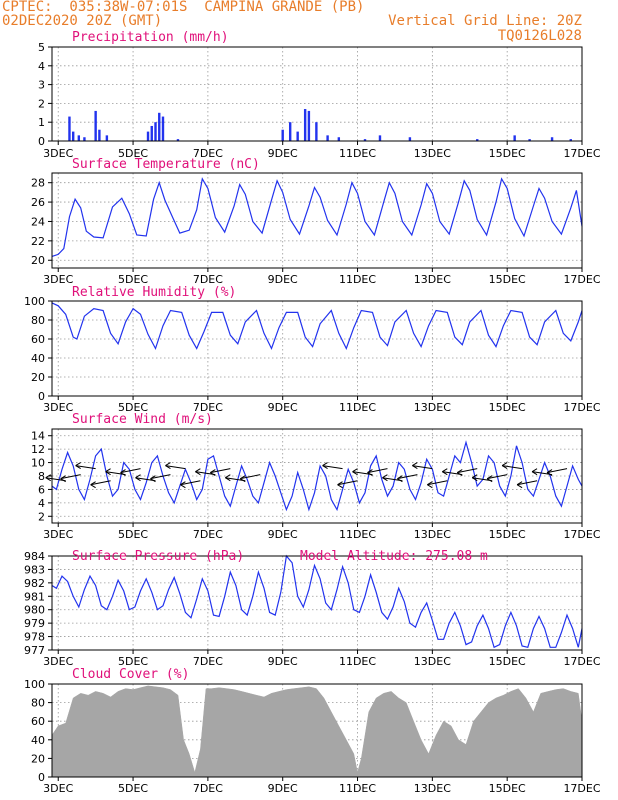  Describe the element at coordinates (208, 788) in the screenshot. I see `cloud-xtick-label-2: 7DEC` at that location.